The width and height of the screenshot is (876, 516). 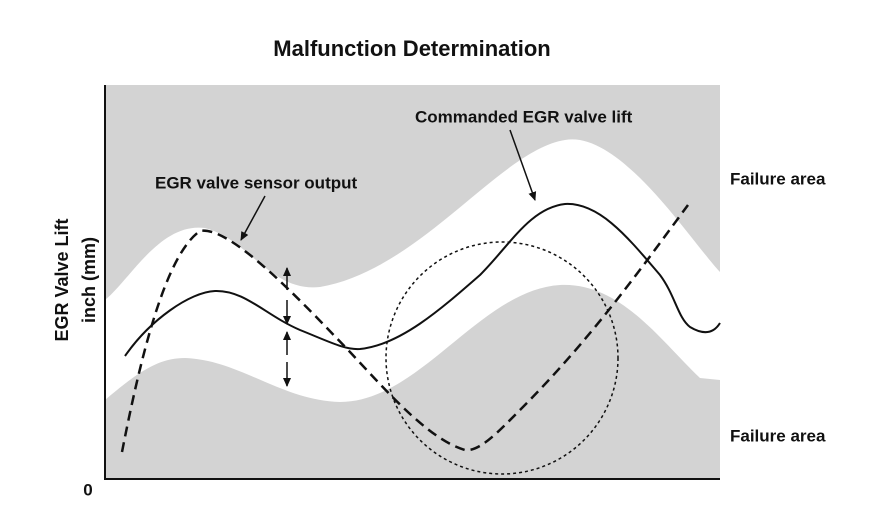 I want to click on y-axis-label: EGR Valve Lift, so click(x=62, y=279).